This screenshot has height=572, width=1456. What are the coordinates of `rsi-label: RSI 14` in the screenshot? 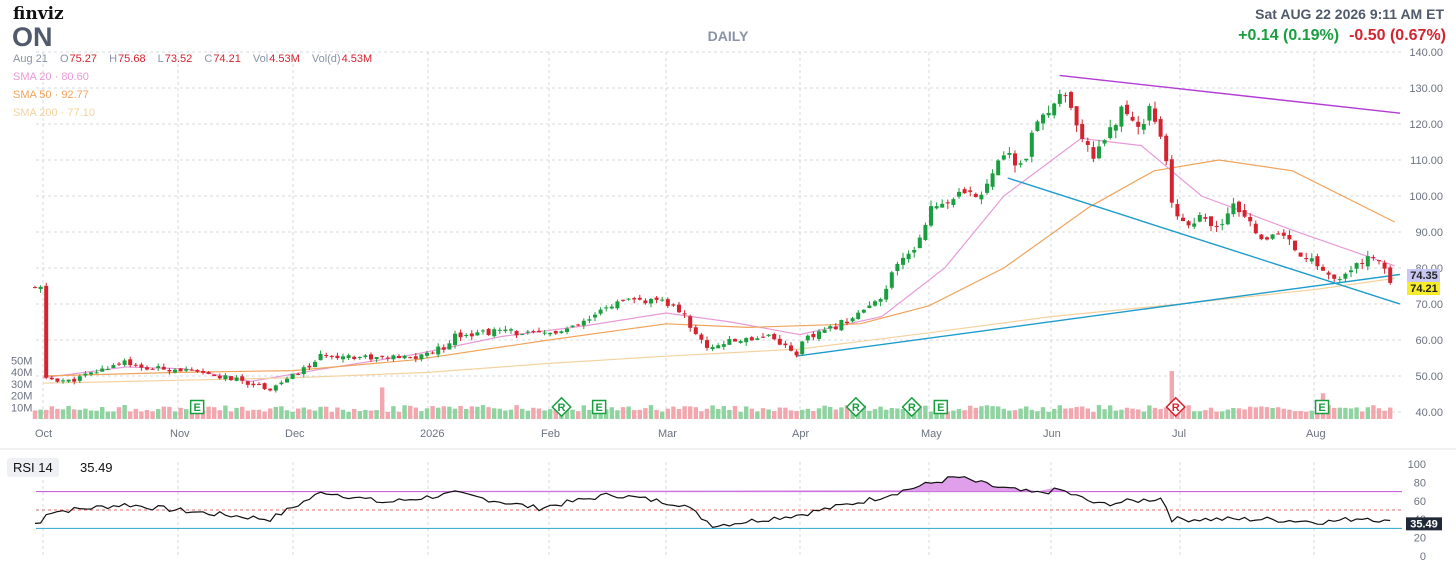 It's located at (33, 467).